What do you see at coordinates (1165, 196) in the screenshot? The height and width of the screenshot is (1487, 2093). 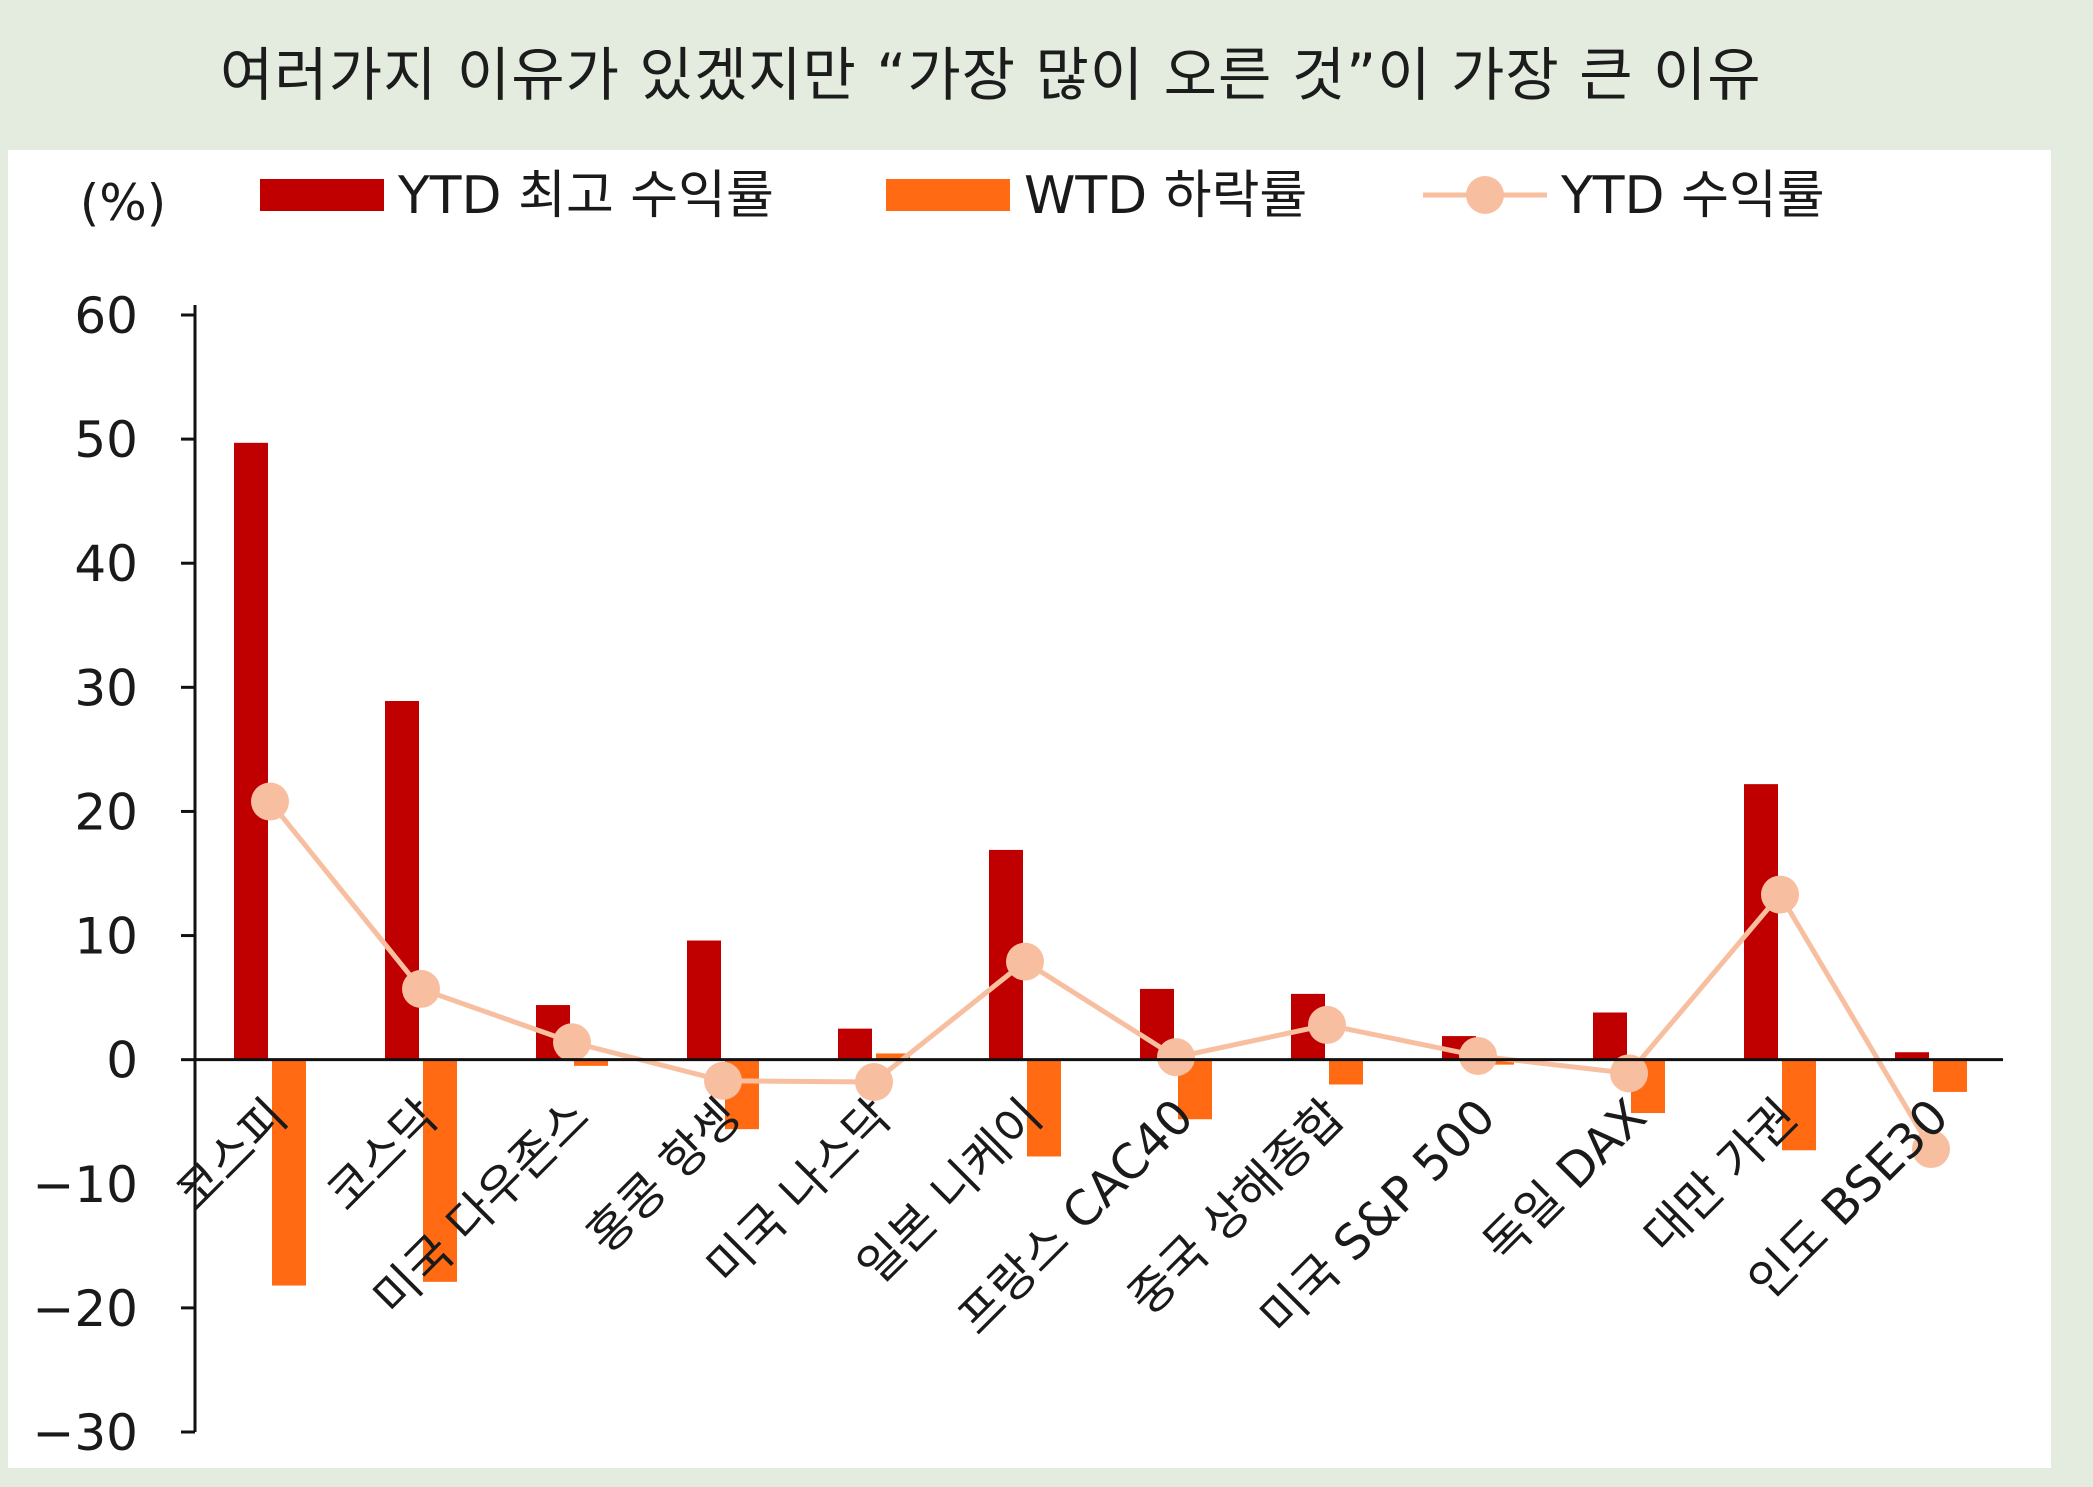 I see `legend-wtd-drop-label: WTD 하락률` at bounding box center [1165, 196].